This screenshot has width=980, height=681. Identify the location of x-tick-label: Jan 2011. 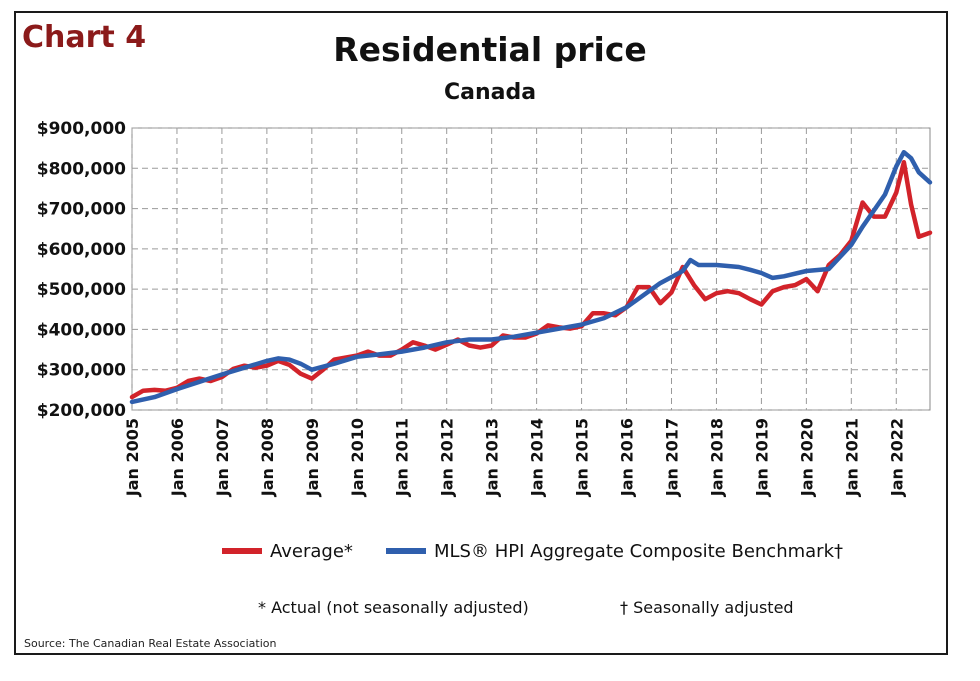
(402, 457).